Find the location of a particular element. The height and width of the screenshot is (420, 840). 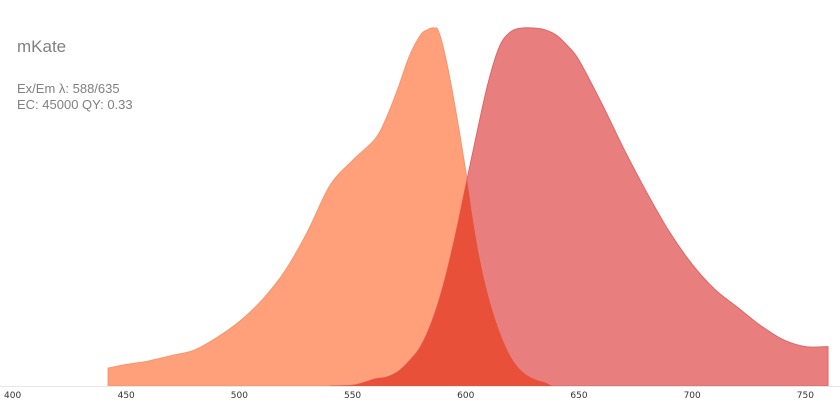

x-tick-label: 450 is located at coordinates (126, 396).